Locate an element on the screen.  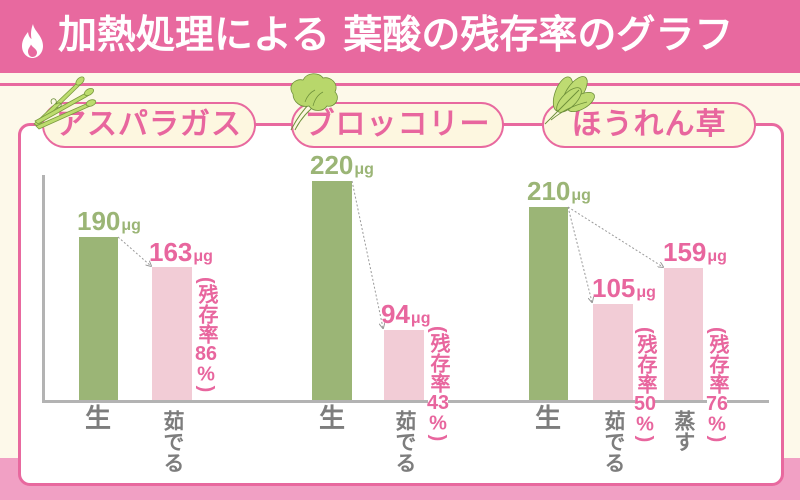
page-title: 加熱処理による 葉酸の残存率のグラフ is located at coordinates (396, 35).